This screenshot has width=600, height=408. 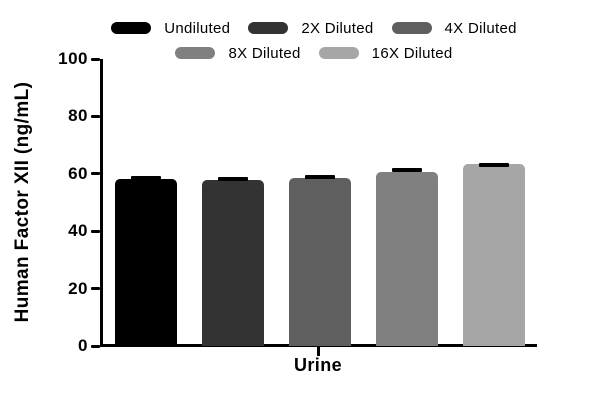 I want to click on legend-item-4x-diluted: 4X Diluted, so click(x=454, y=28).